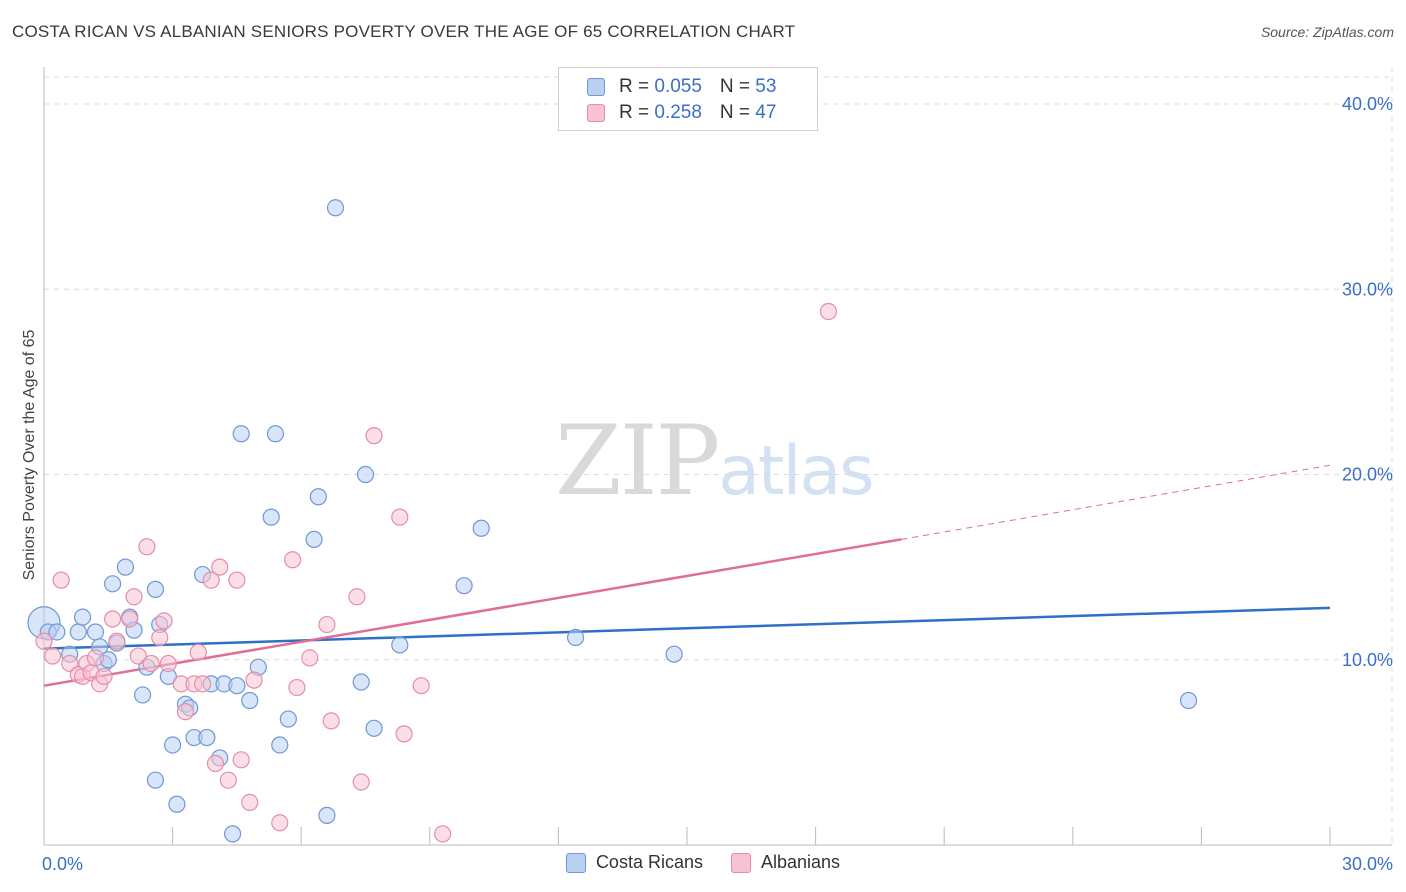 This screenshot has height=892, width=1406. What do you see at coordinates (649, 862) in the screenshot?
I see `legend-series-name: Costa Ricans` at bounding box center [649, 862].